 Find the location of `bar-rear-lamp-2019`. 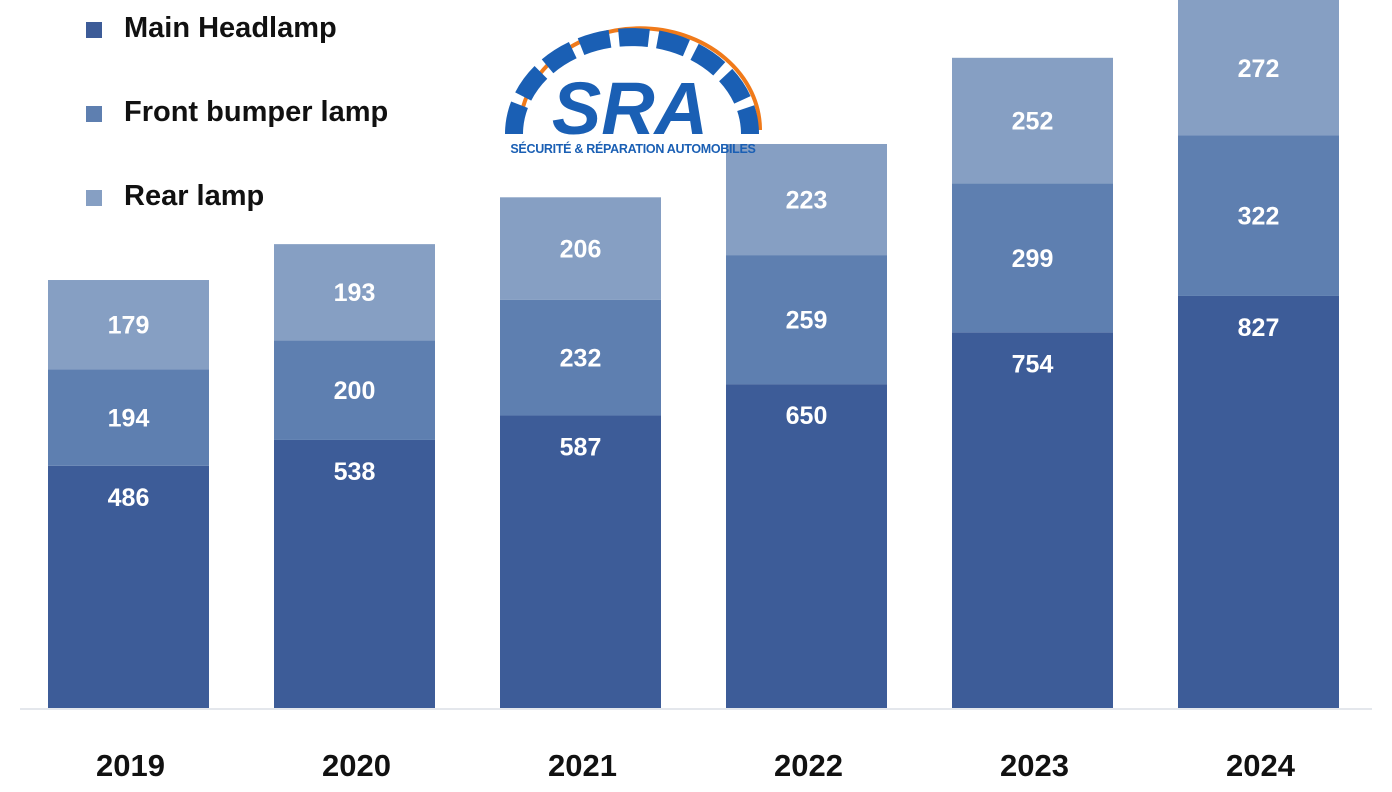

bar-rear-lamp-2019 is located at coordinates (128, 325).